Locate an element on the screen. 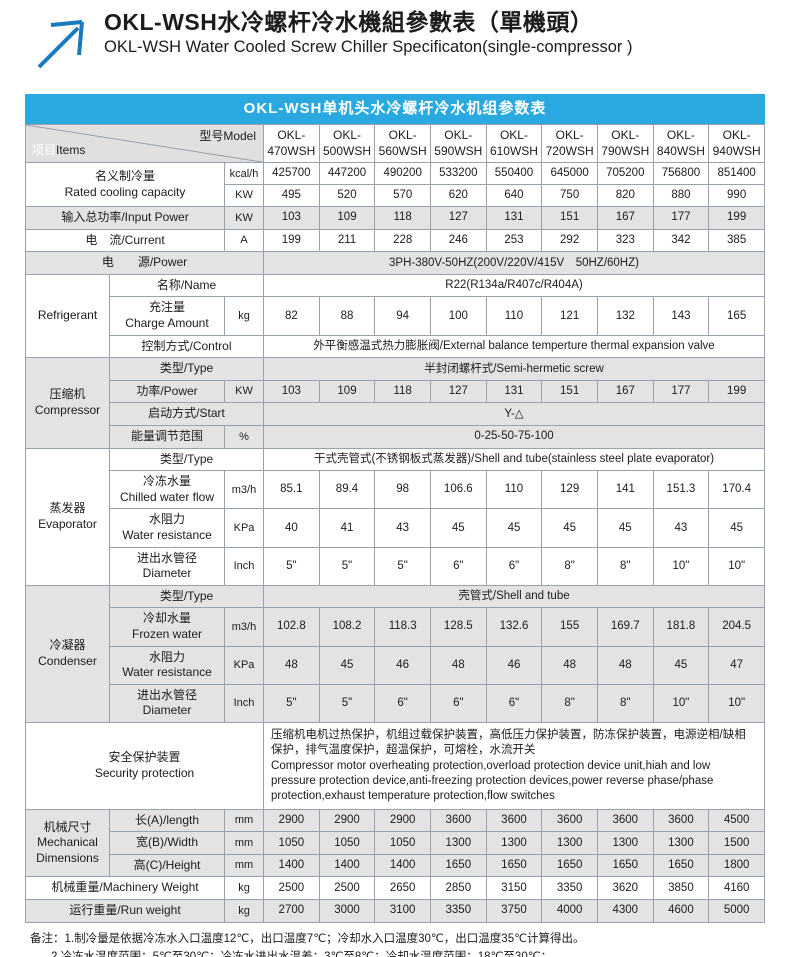 This screenshot has width=790, height=957. value-cell: 94 is located at coordinates (402, 316).